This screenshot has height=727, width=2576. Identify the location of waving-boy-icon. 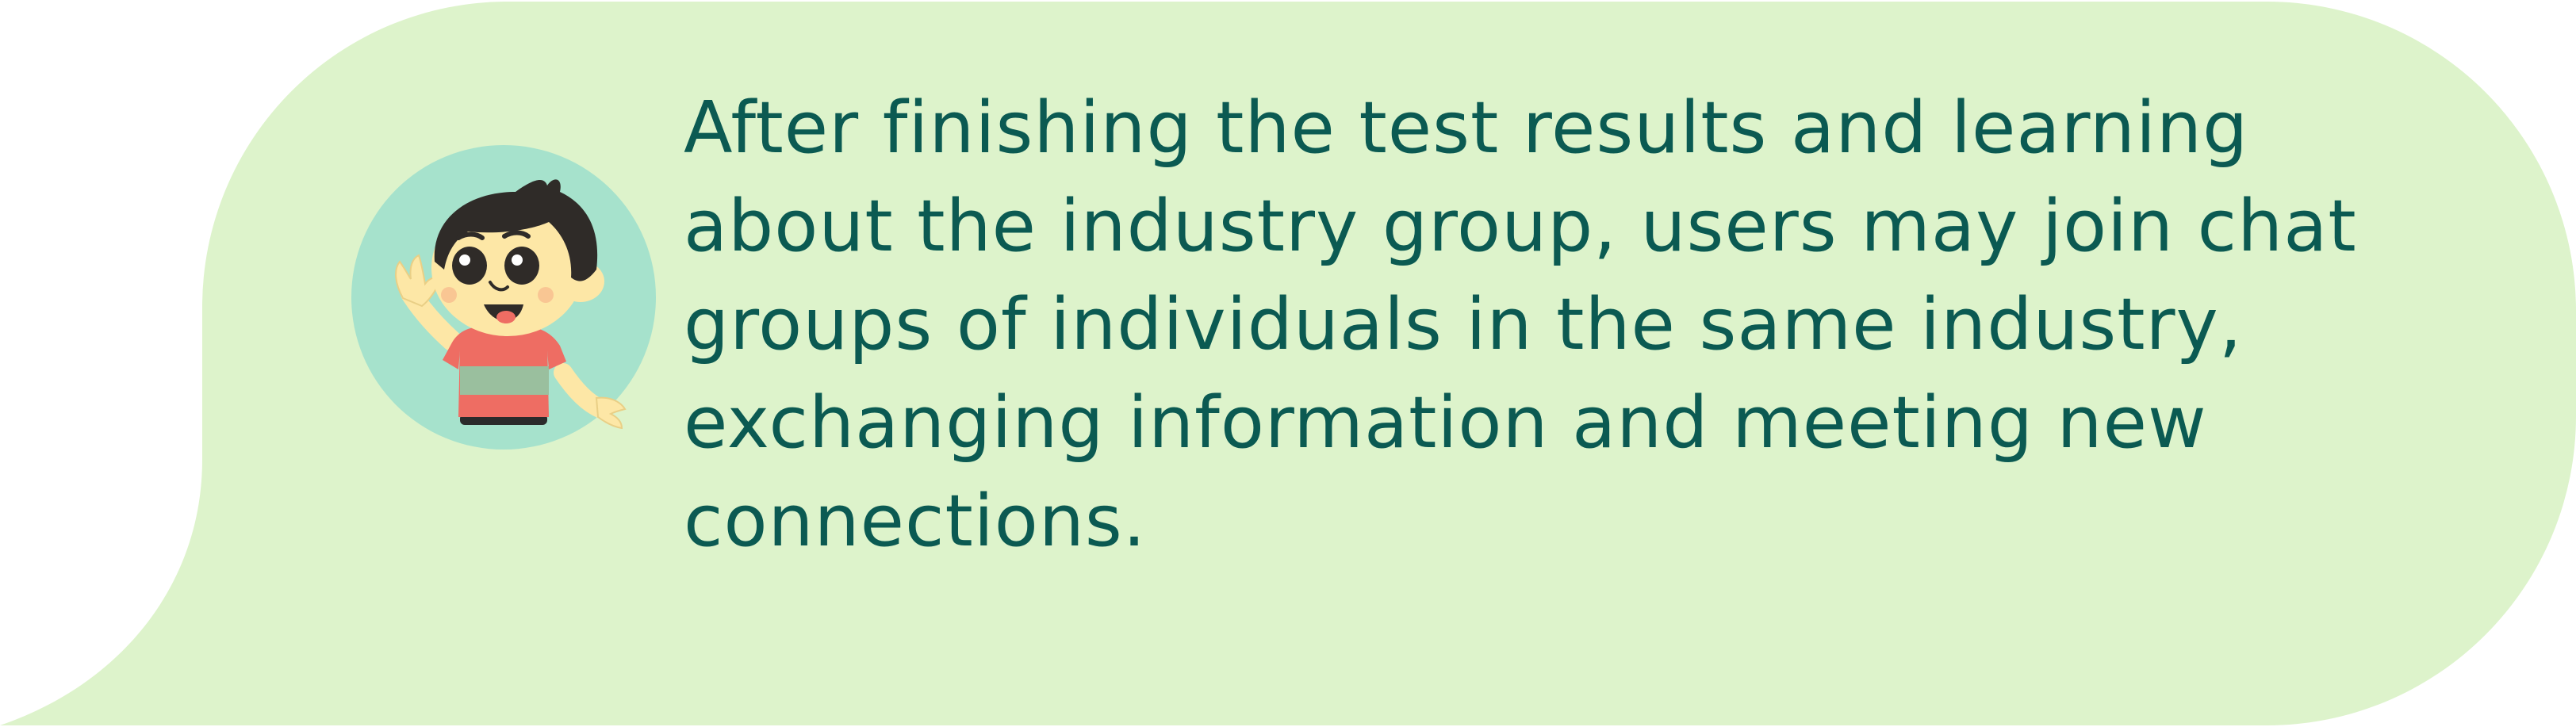
(503, 297).